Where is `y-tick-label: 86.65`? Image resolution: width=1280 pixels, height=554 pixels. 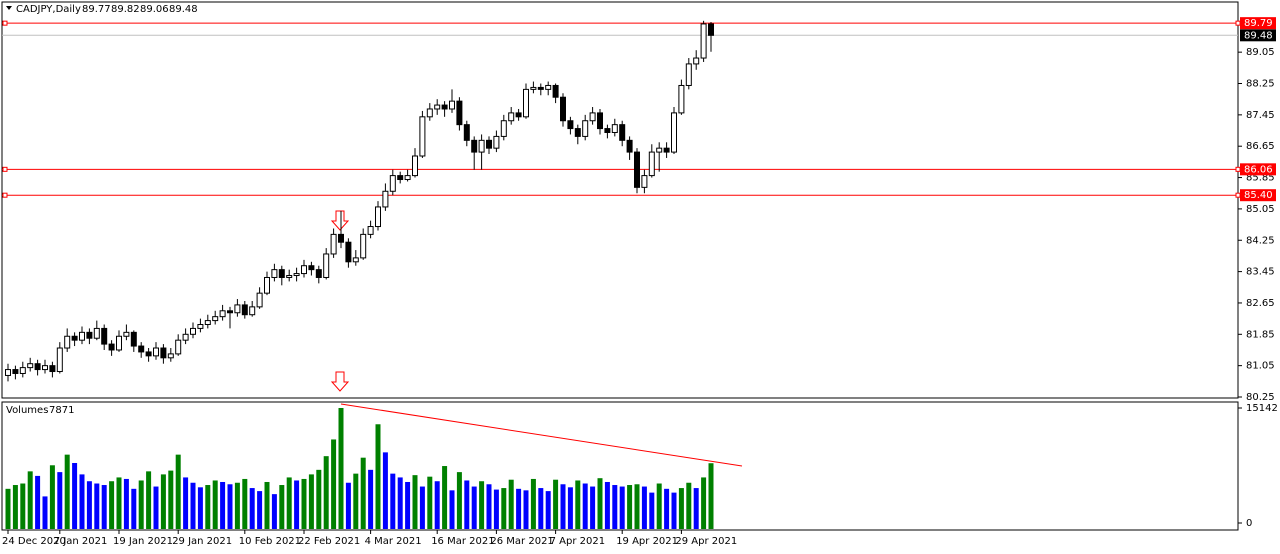 y-tick-label: 86.65 is located at coordinates (1260, 146).